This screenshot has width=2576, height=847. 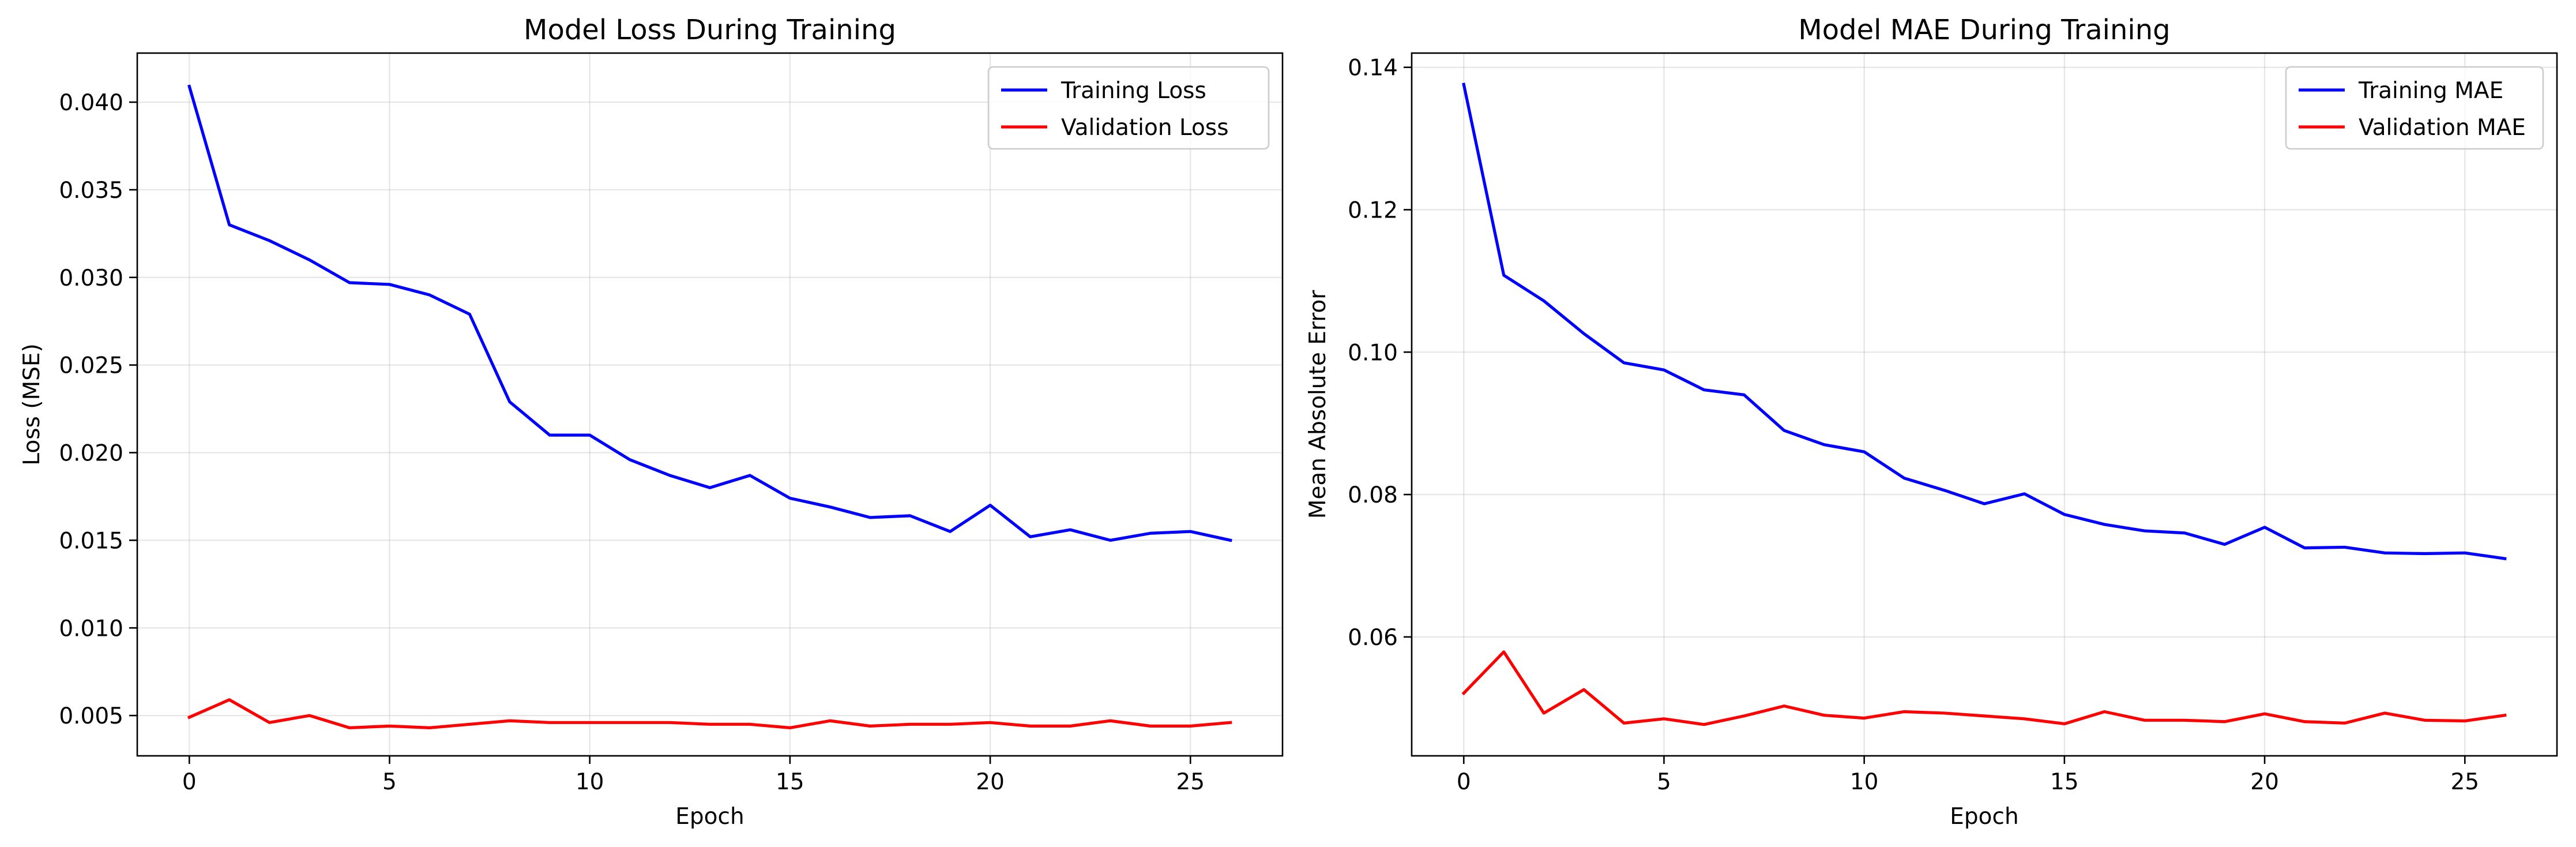 I want to click on chart-2-legend-label-2: Validation MAE, so click(x=2442, y=128).